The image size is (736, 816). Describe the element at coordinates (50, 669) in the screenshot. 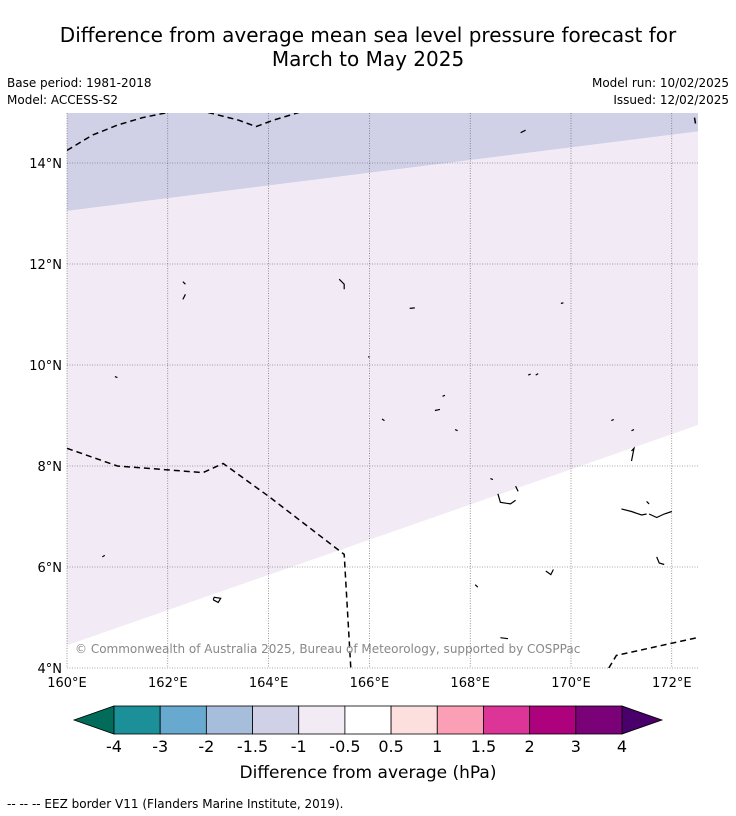

I see `lat-tick-label: 4°N` at that location.